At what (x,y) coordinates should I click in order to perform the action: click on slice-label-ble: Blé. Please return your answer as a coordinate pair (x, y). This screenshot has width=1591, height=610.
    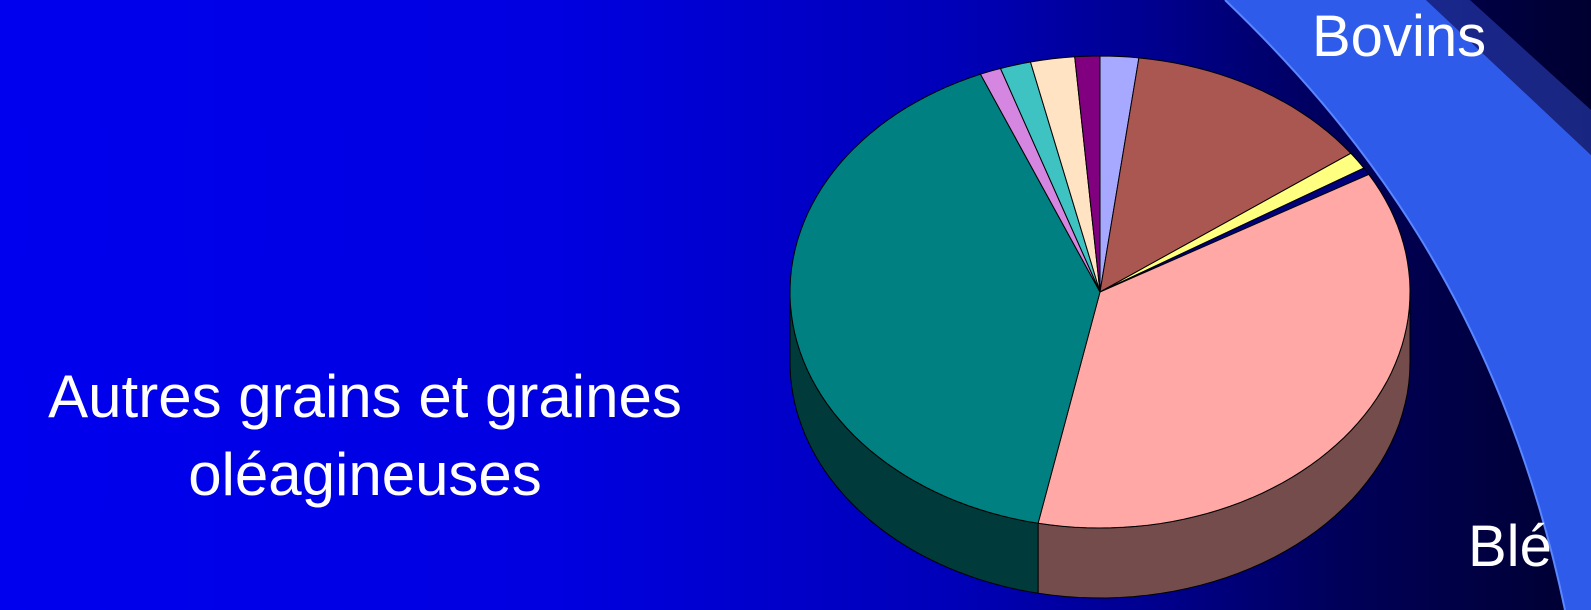
    Looking at the image, I should click on (1510, 546).